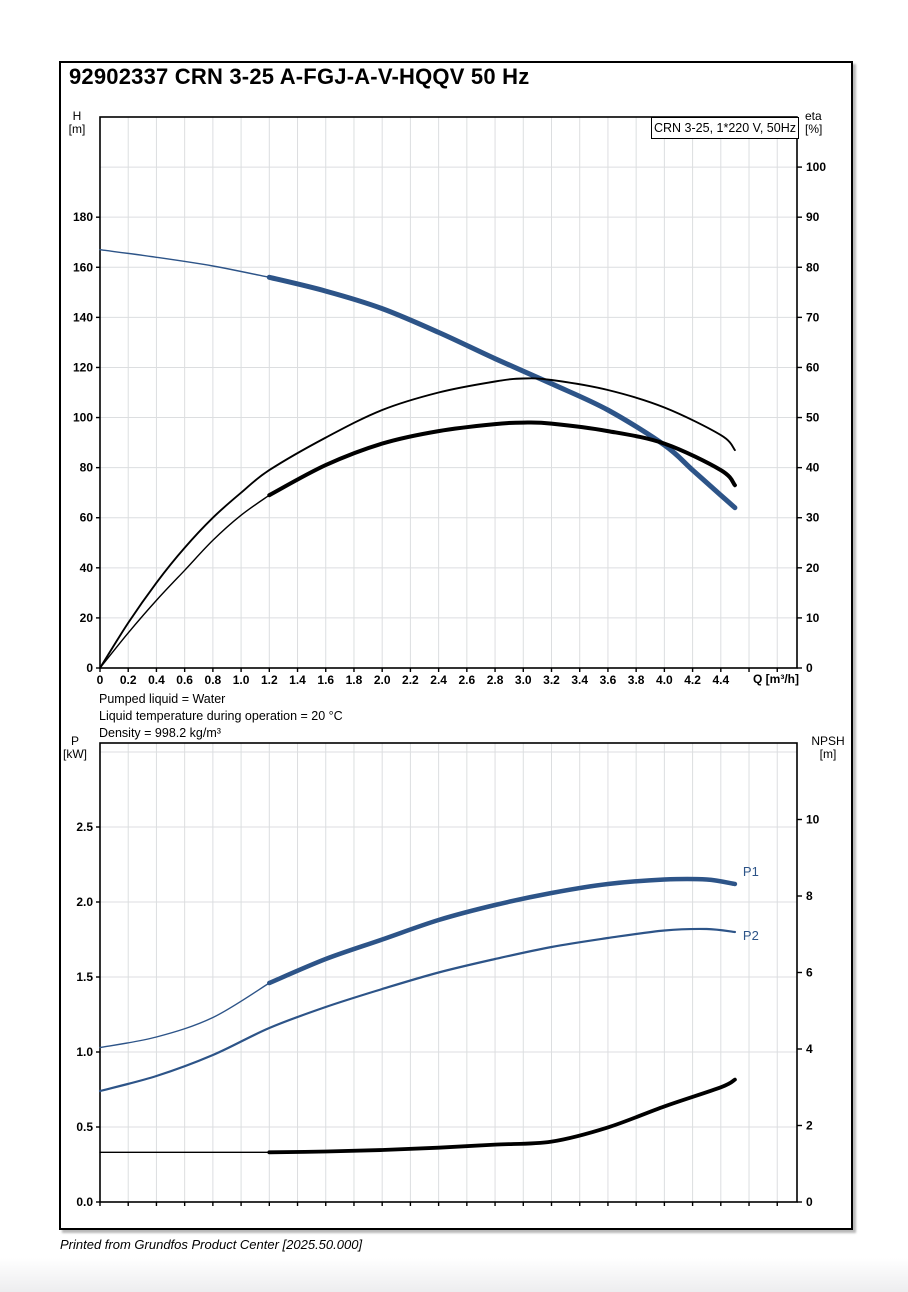  What do you see at coordinates (809, 1126) in the screenshot?
I see `tick-label: 2` at bounding box center [809, 1126].